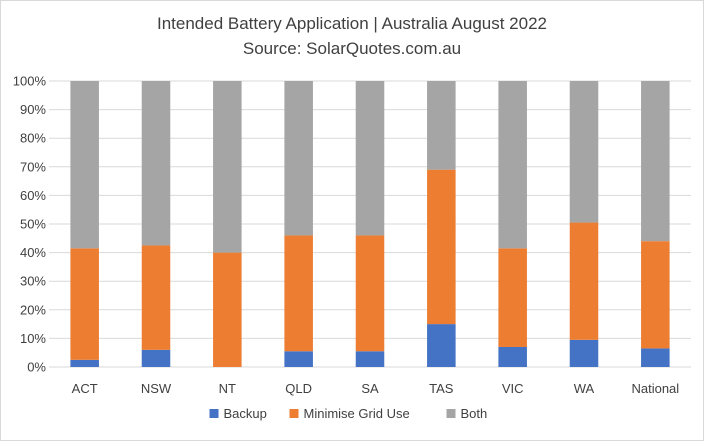 Image resolution: width=704 pixels, height=441 pixels. I want to click on bar-backup-nsw, so click(156, 358).